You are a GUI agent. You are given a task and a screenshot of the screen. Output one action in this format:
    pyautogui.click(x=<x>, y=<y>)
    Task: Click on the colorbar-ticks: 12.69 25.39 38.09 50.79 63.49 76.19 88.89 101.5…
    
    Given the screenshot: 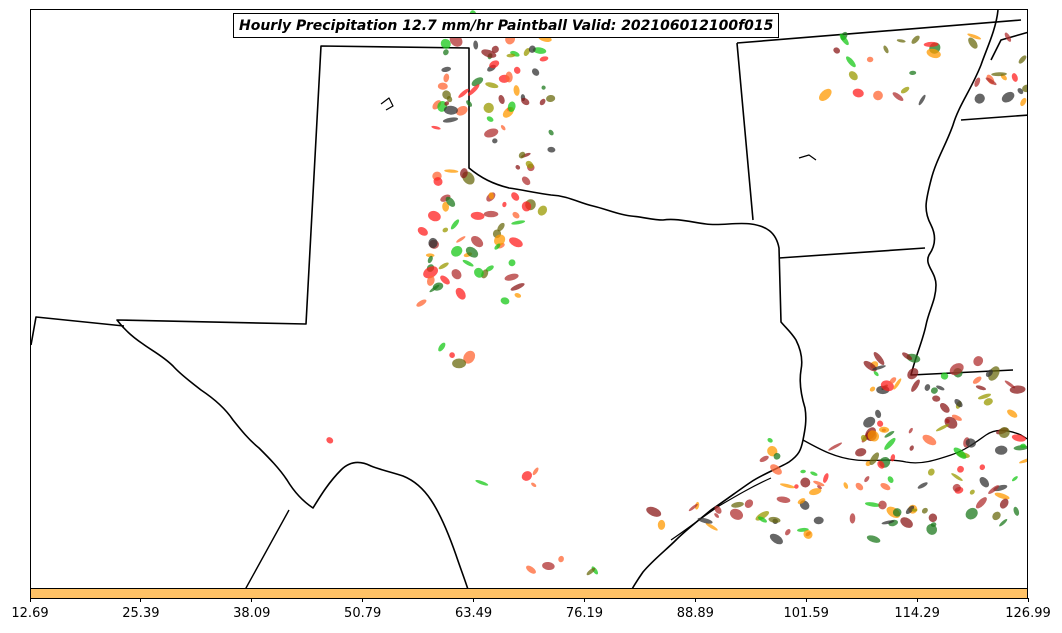 What is the action you would take?
    pyautogui.click(x=531, y=615)
    